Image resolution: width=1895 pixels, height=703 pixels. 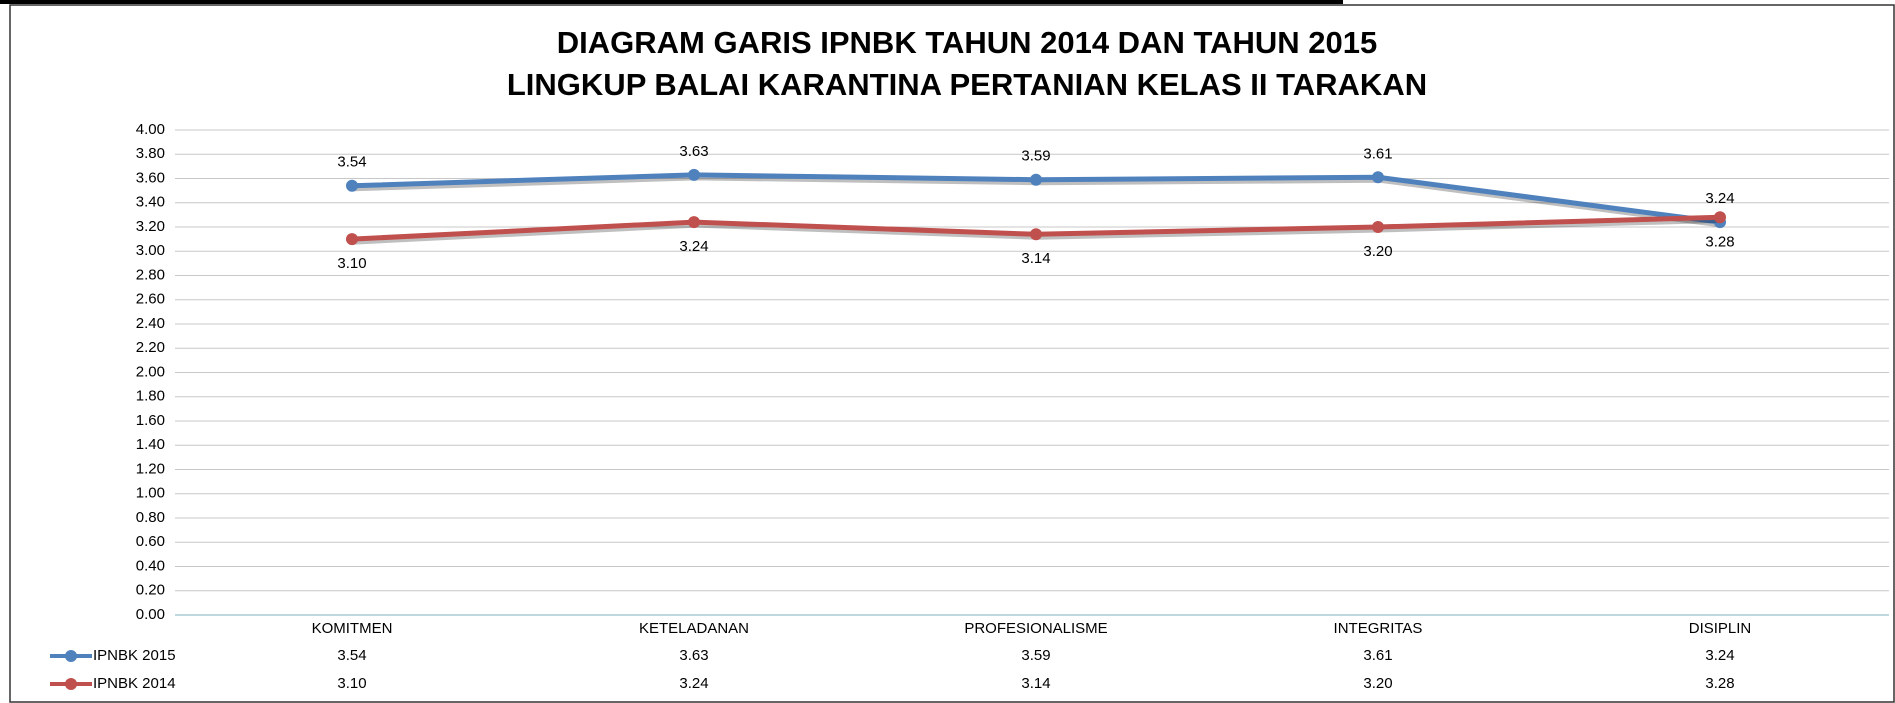 What do you see at coordinates (1377, 153) in the screenshot?
I see `data-label: 3.61` at bounding box center [1377, 153].